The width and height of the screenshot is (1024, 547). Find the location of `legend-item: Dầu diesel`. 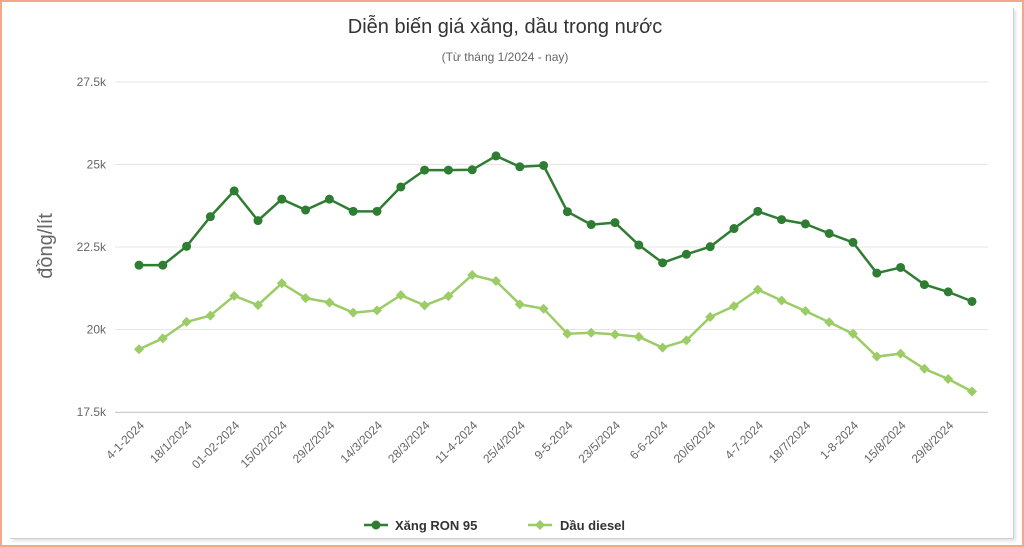

legend-item: Dầu diesel is located at coordinates (576, 525).